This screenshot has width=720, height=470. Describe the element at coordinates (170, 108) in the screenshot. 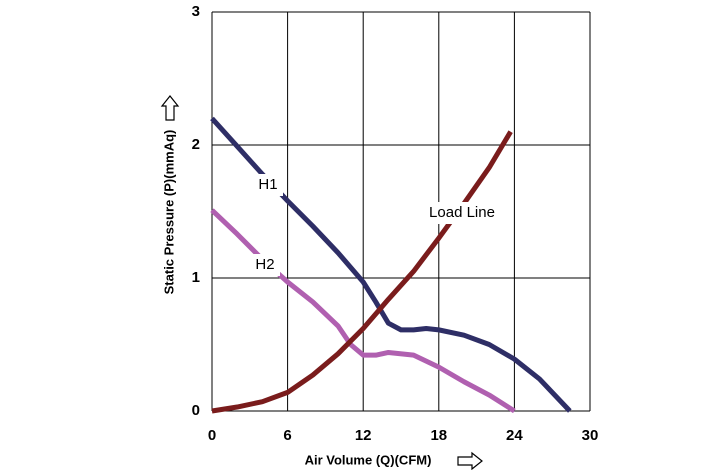

I see `y-arrow` at that location.